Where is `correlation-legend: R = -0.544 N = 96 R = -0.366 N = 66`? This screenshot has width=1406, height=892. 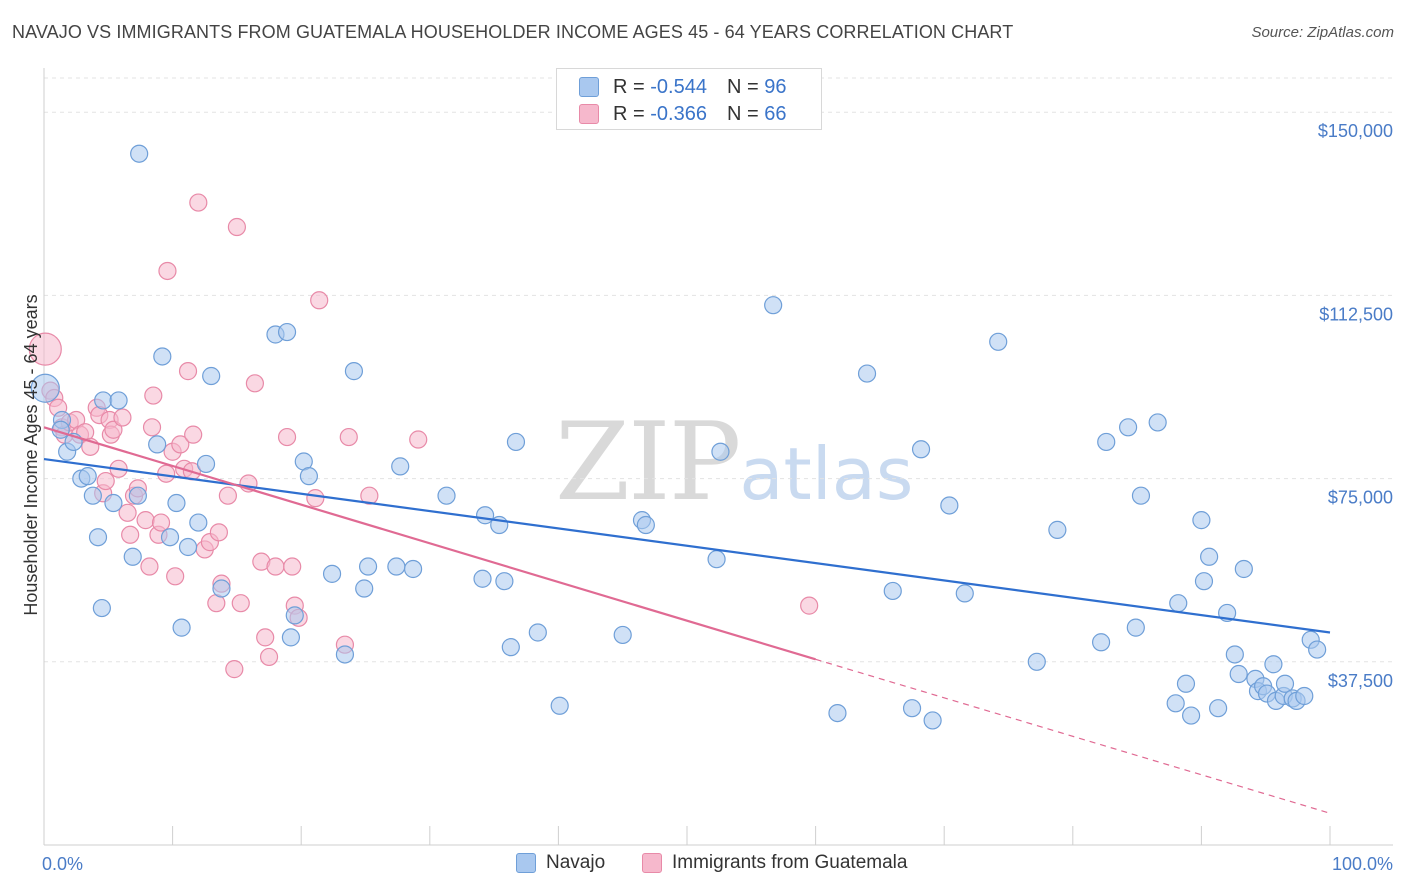
correlation-legend: R = -0.544 N = 96 R = -0.366 N = 66 is located at coordinates (689, 99).